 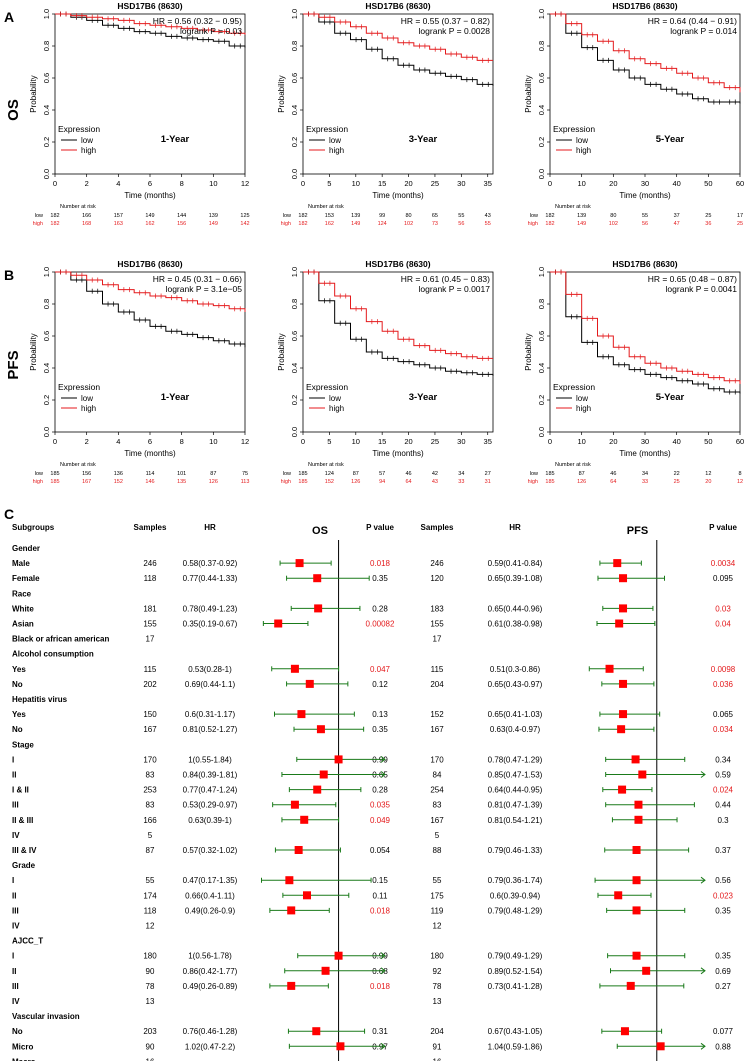 I want to click on x-tick-label: 25, so click(x=435, y=441).